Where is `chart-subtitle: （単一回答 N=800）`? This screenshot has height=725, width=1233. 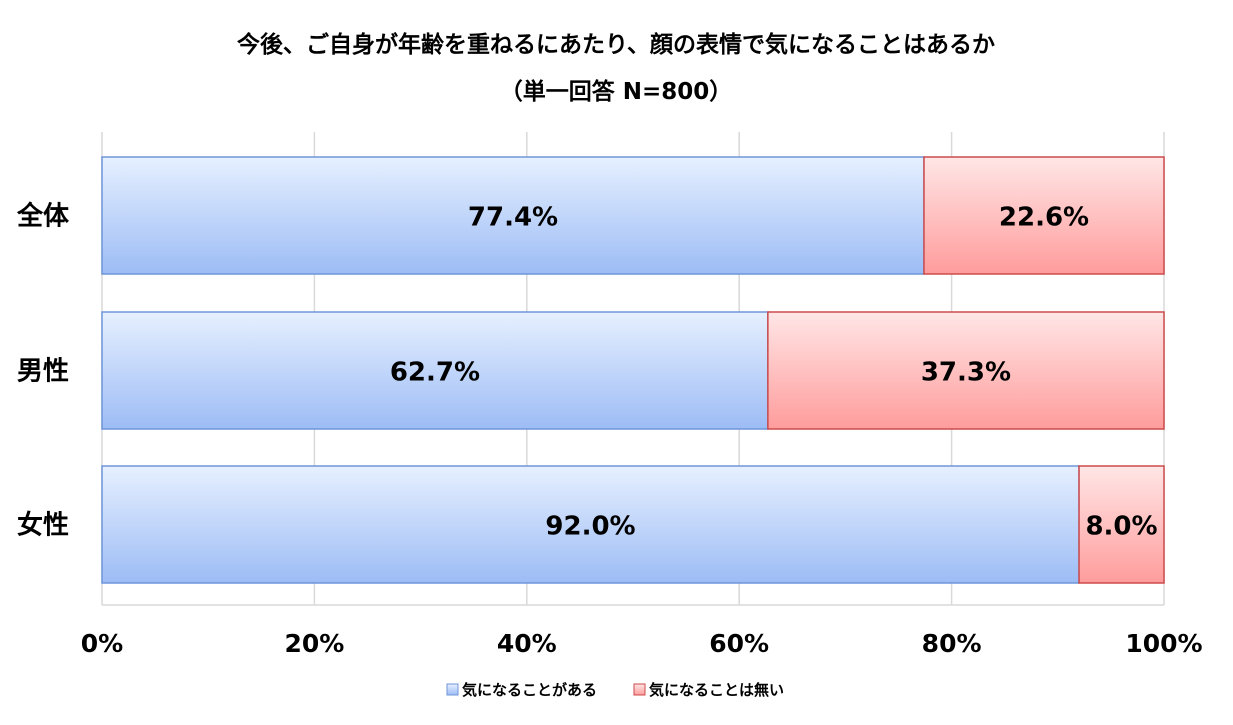
chart-subtitle: （単一回答 N=800） is located at coordinates (616, 91).